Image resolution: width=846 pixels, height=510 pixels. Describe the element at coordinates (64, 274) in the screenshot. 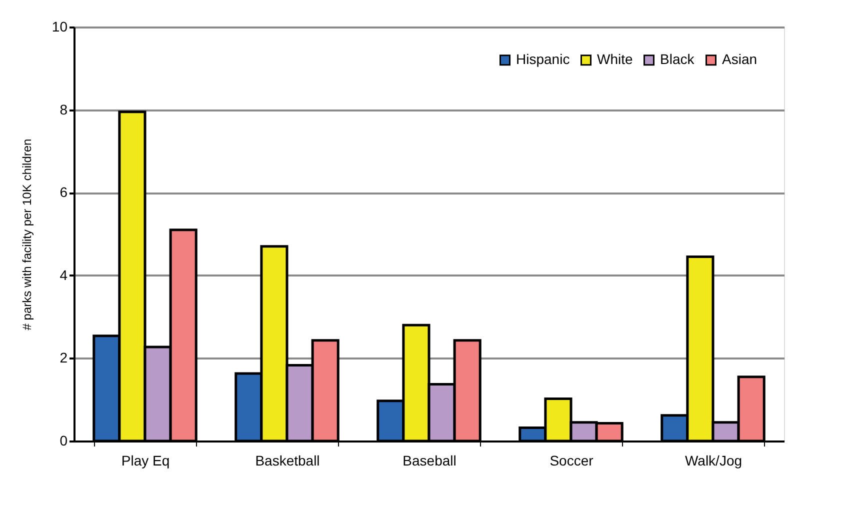

I see `y-tick-label: 4` at that location.